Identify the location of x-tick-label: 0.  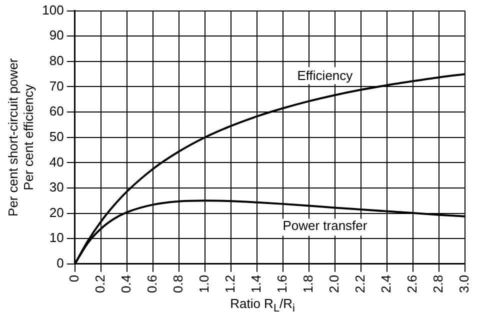
(74, 278).